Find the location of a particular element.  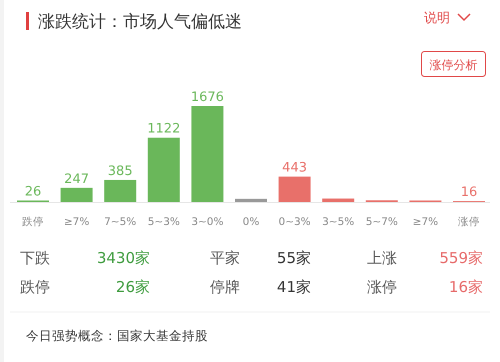

data-label: 26 is located at coordinates (33, 192).